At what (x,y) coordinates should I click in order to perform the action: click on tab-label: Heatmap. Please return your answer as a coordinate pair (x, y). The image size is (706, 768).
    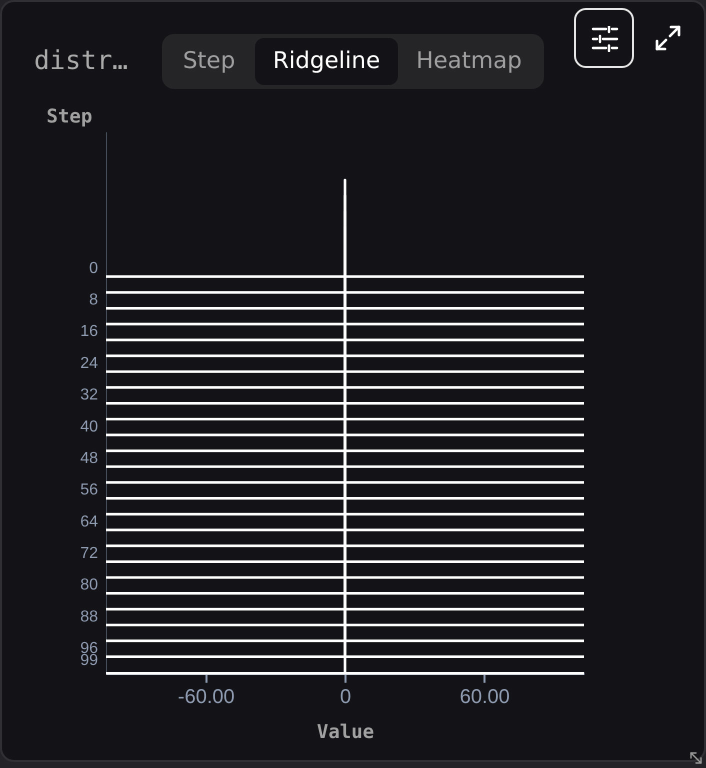
    Looking at the image, I should click on (469, 61).